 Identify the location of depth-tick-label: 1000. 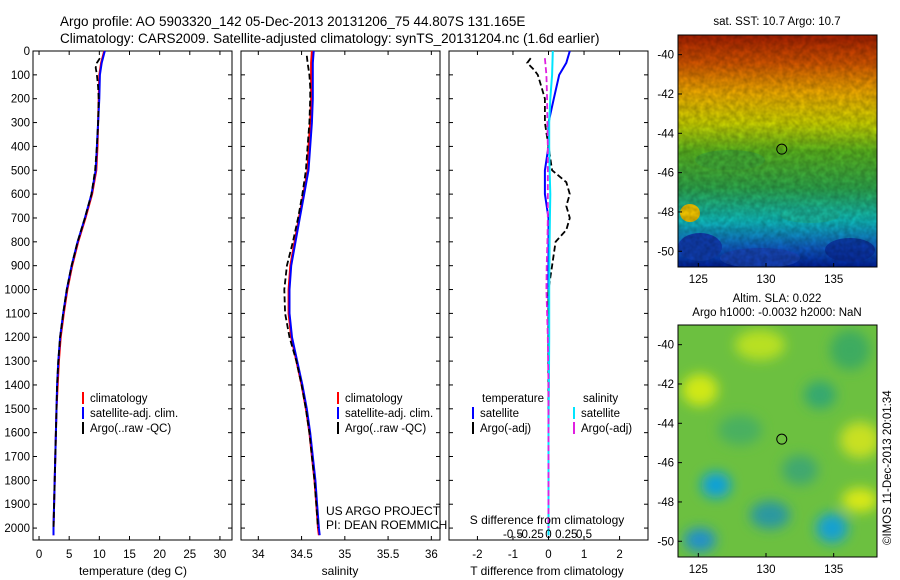
(17, 291).